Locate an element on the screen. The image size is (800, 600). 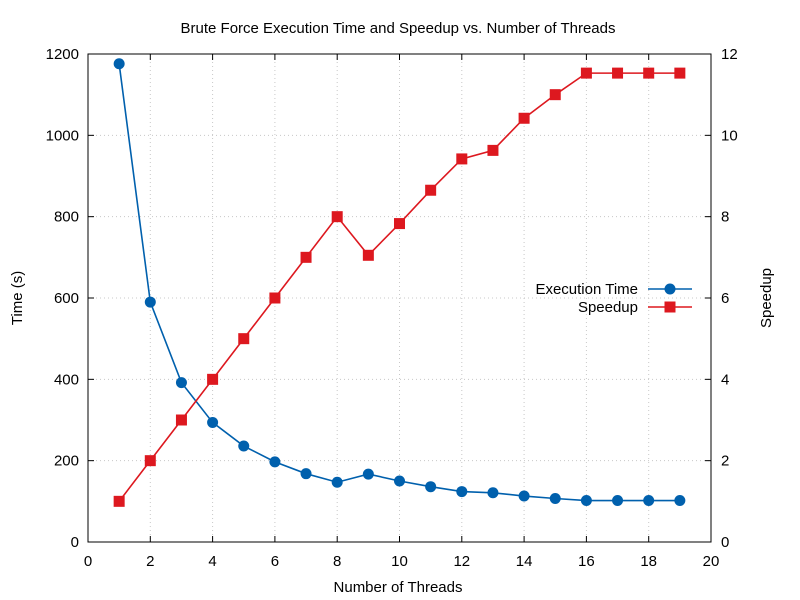
y-axis-left-label: Time (s) is located at coordinates (17, 298).